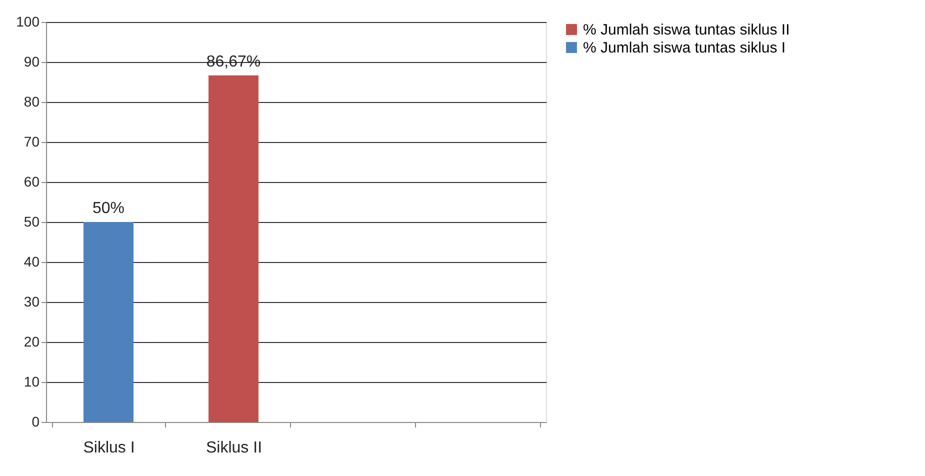  I want to click on y-tick-label: 50, so click(32, 222).